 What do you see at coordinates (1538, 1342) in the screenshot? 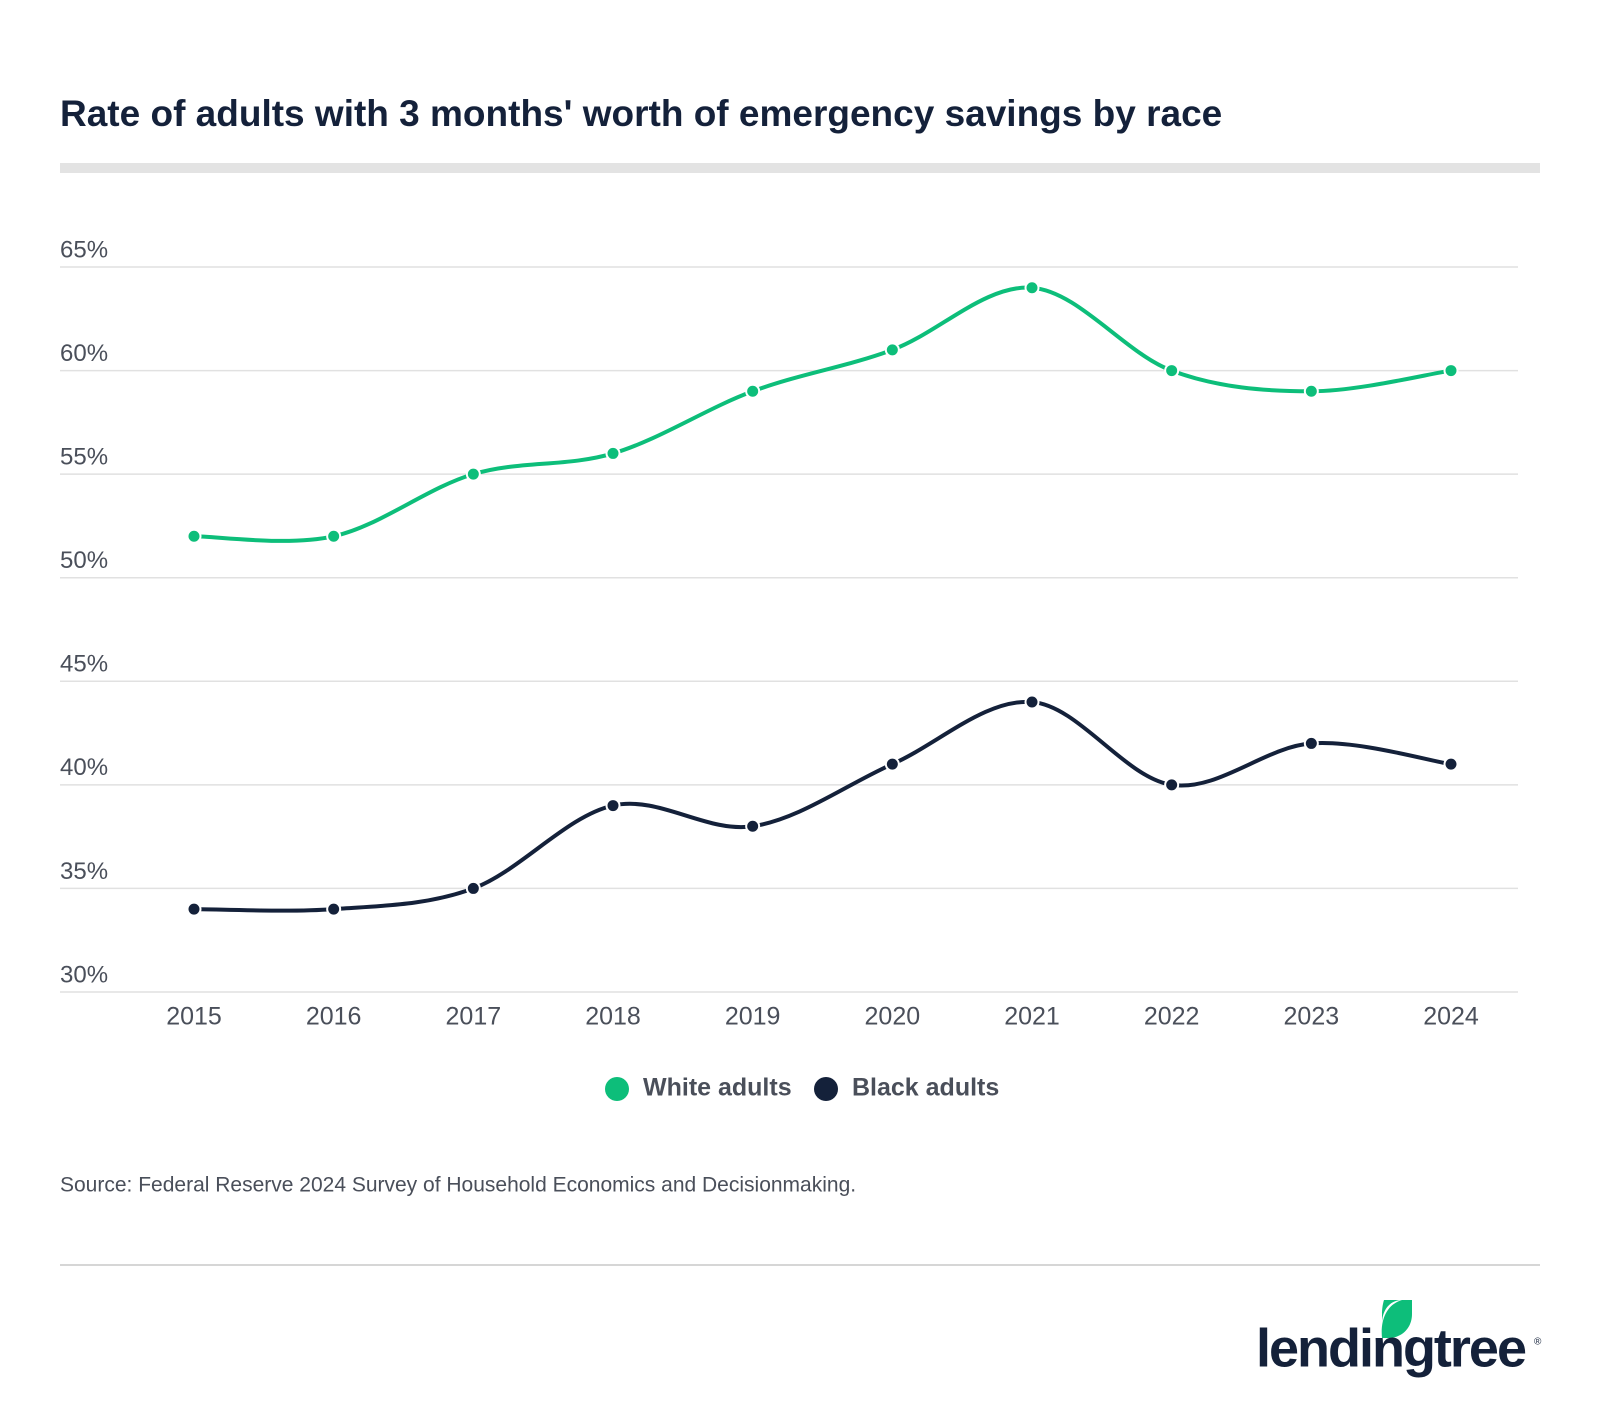
I see `logo-mark: ®` at bounding box center [1538, 1342].